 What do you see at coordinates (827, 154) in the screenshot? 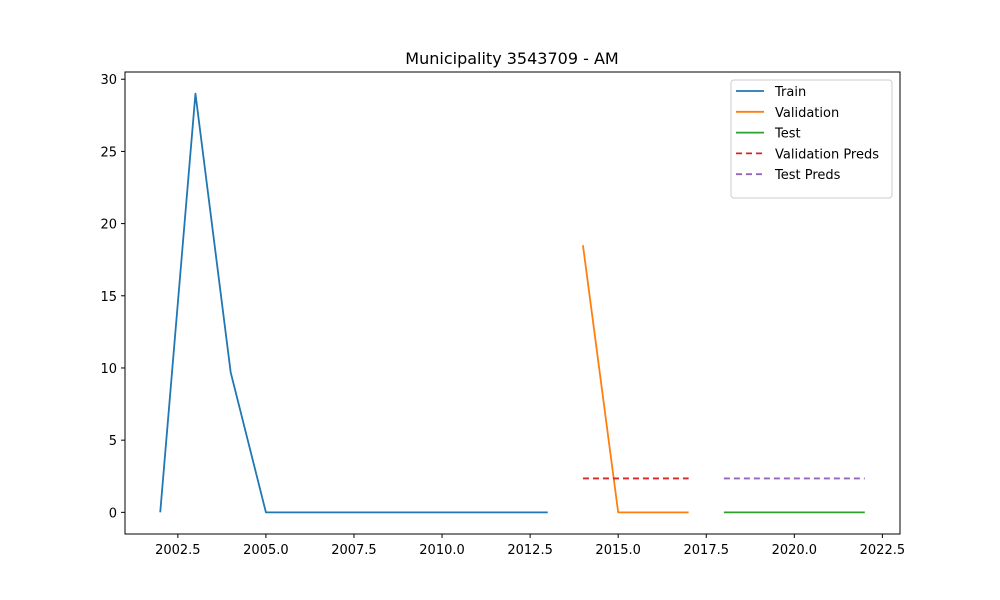
I see `legend-label: Validation Preds` at bounding box center [827, 154].